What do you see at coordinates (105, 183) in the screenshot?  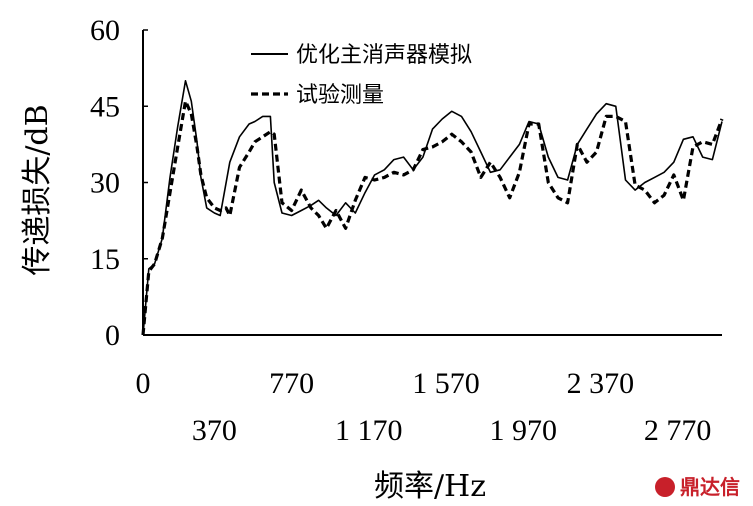 I see `y-tick-label: 30` at bounding box center [105, 183].